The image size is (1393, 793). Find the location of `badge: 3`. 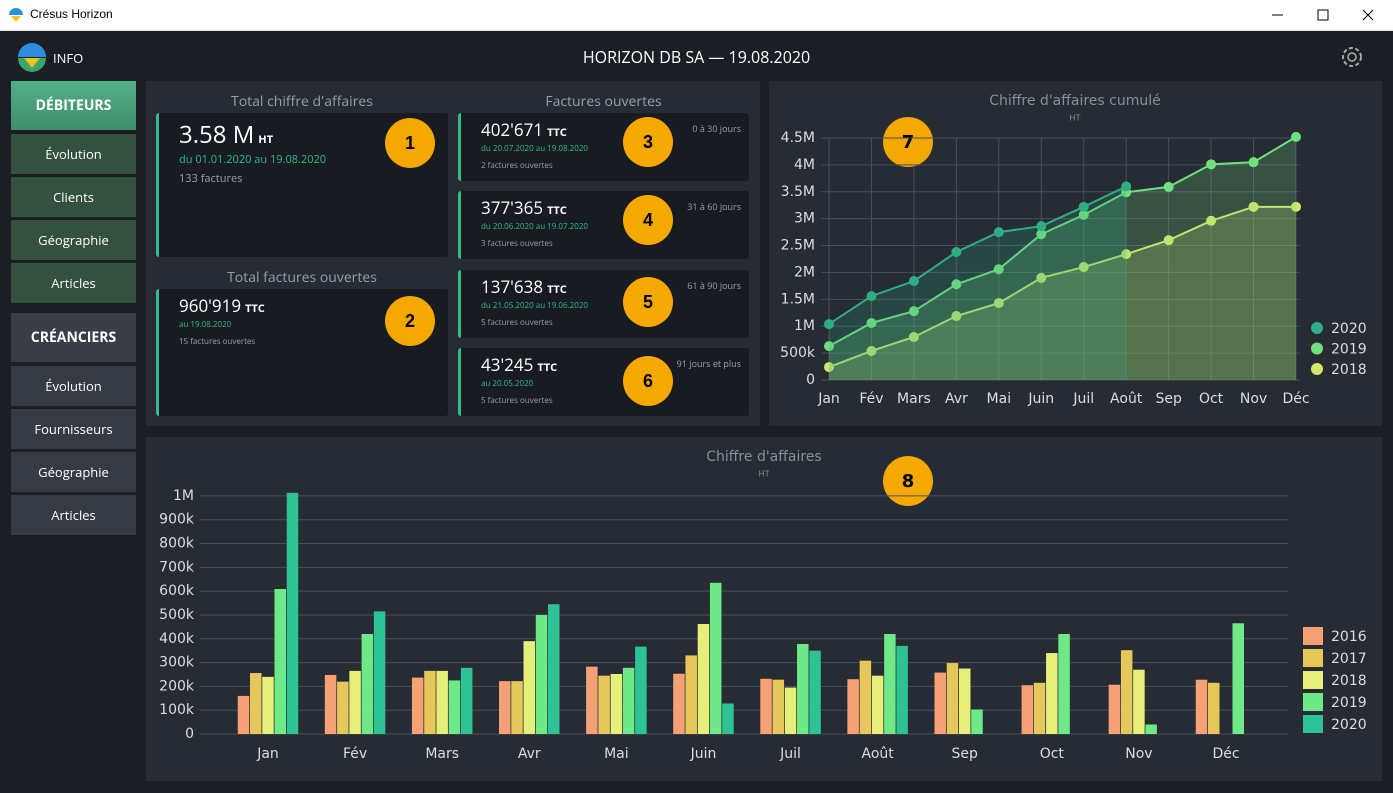

badge: 3 is located at coordinates (648, 142).